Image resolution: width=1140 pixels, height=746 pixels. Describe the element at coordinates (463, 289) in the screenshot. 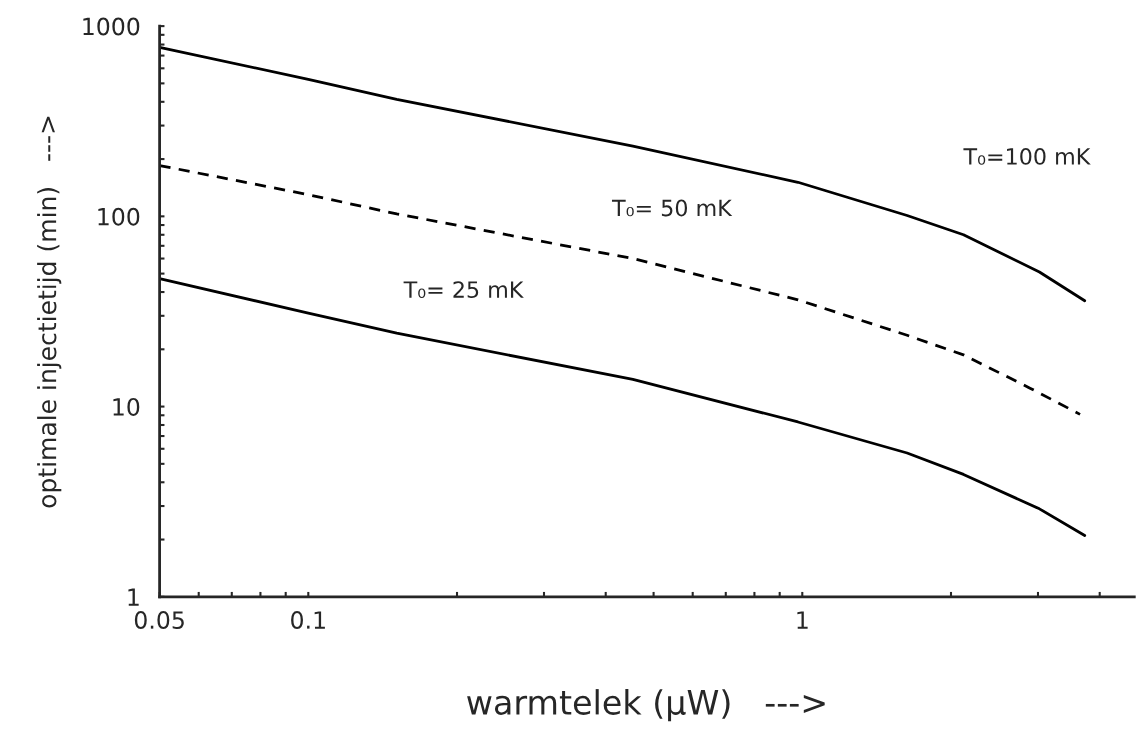

I see `series-label: T₀= 25 mK` at that location.